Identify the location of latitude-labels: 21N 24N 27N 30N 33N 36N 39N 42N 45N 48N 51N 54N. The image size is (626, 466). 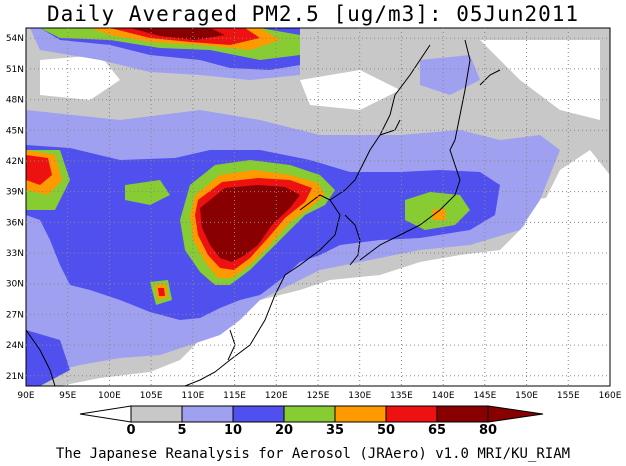
(15, 208).